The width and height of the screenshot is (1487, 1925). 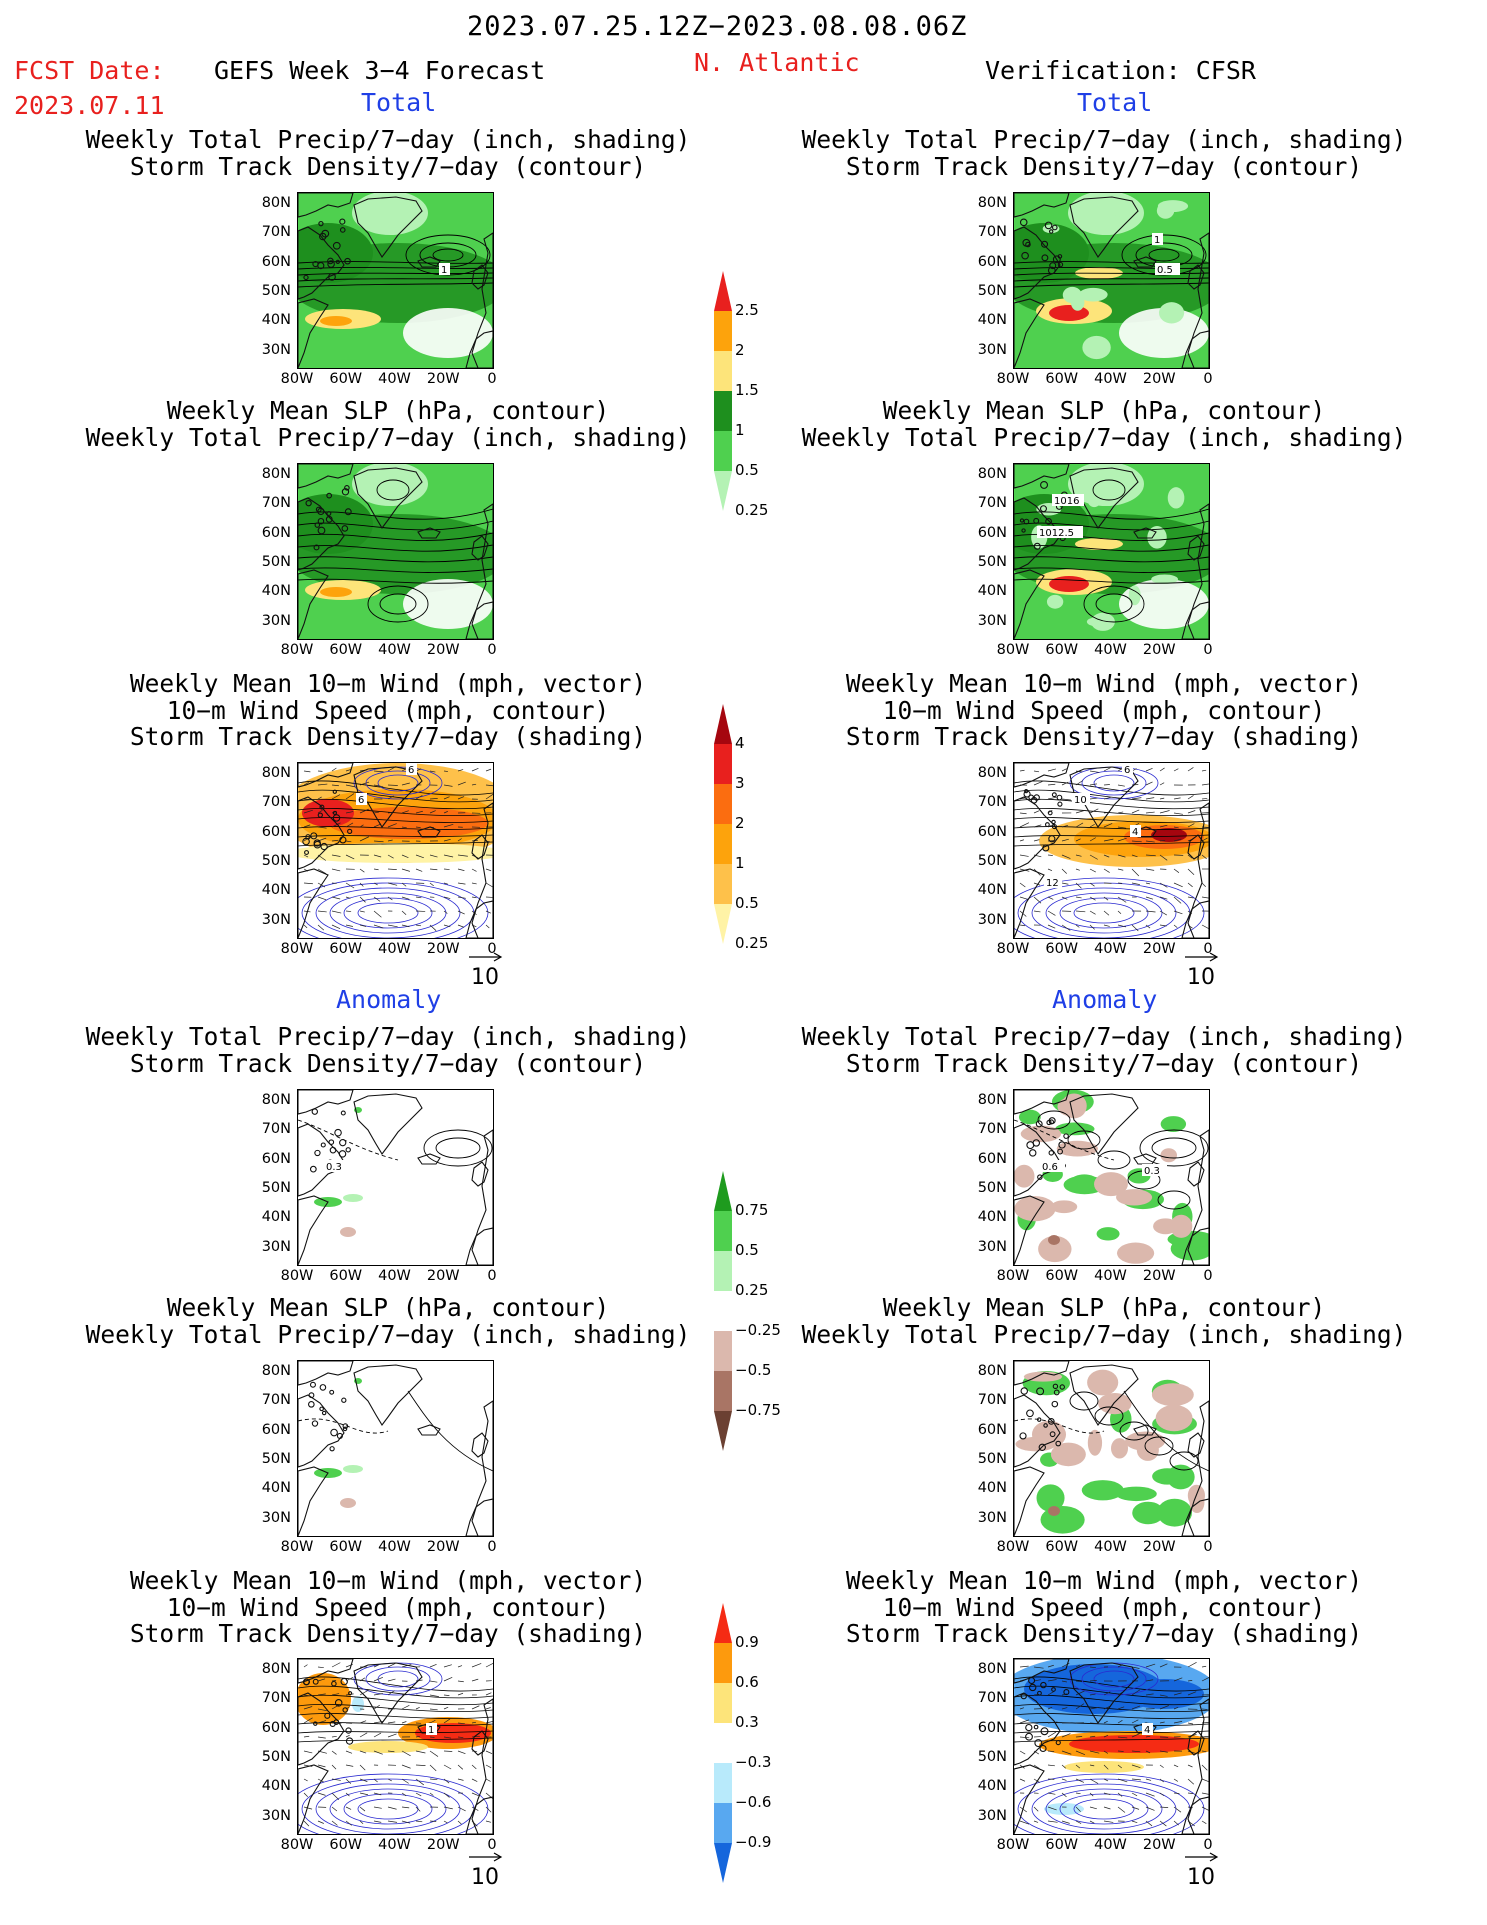 I want to click on ver-anom-slp-lat-label: 60N, so click(x=992, y=1429).